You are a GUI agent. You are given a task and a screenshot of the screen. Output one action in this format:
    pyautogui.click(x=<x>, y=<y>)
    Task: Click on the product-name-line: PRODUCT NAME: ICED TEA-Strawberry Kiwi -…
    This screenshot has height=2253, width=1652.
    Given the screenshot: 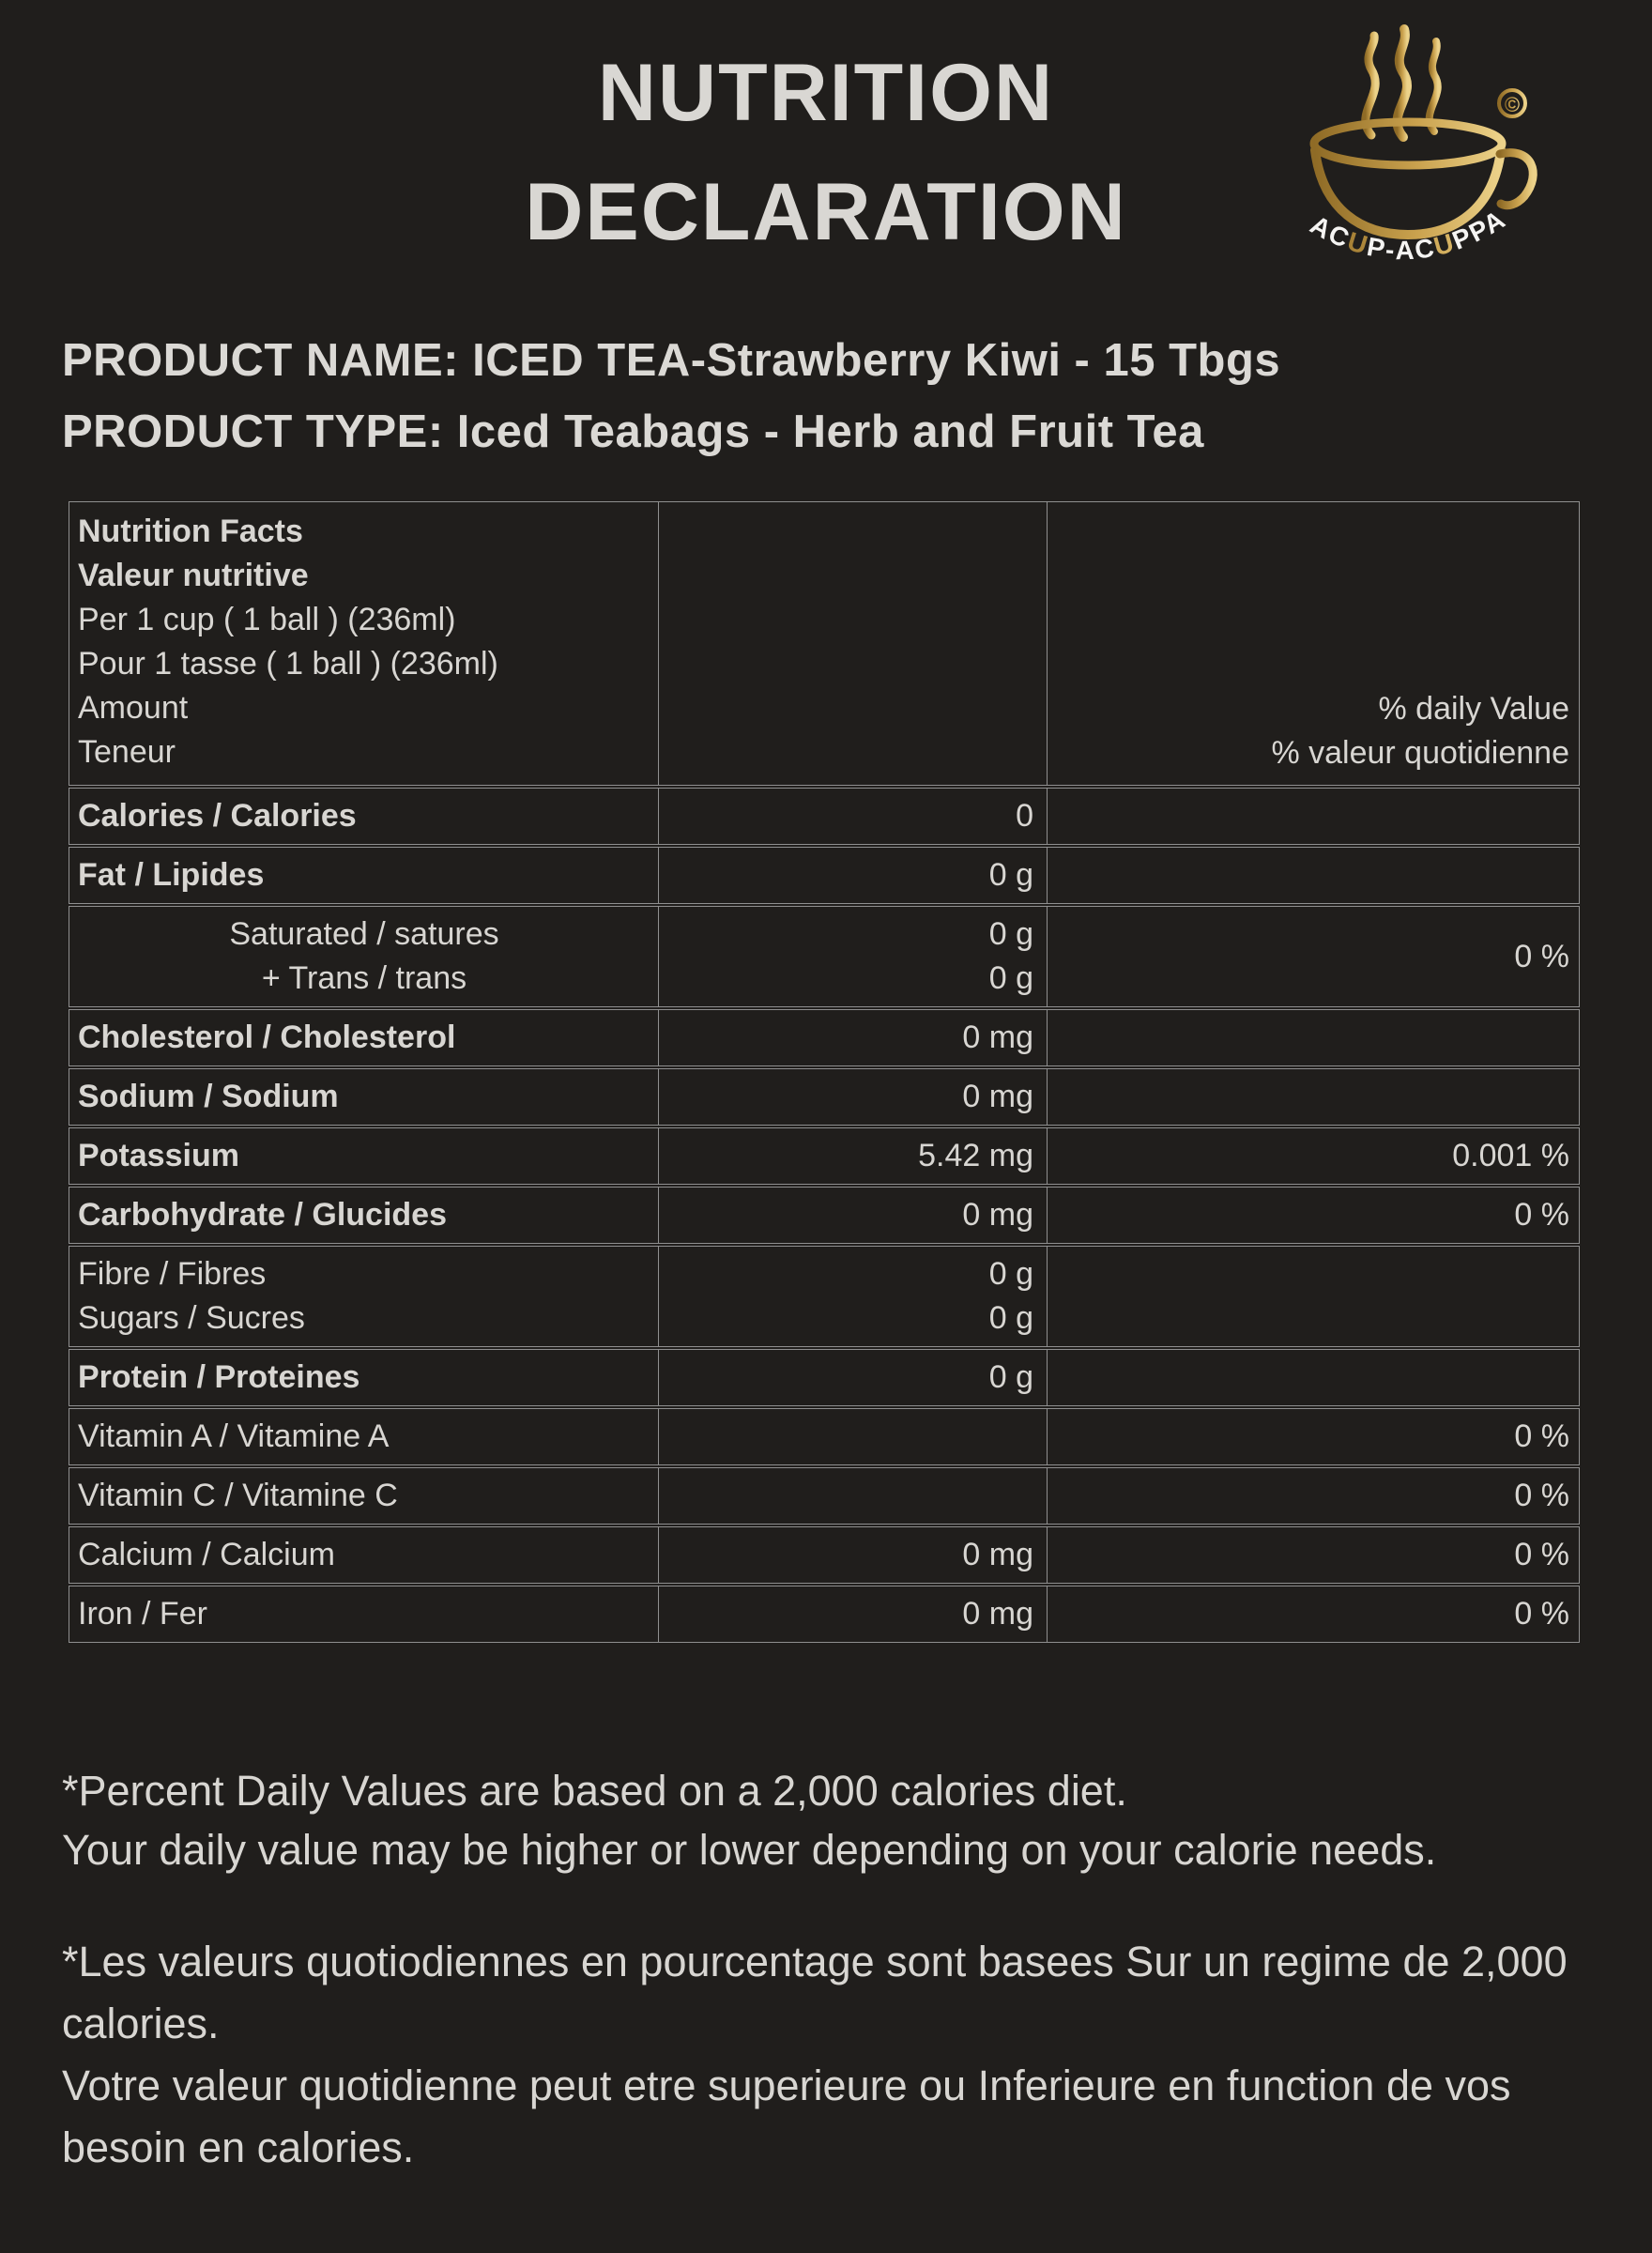 What is the action you would take?
    pyautogui.click(x=671, y=360)
    